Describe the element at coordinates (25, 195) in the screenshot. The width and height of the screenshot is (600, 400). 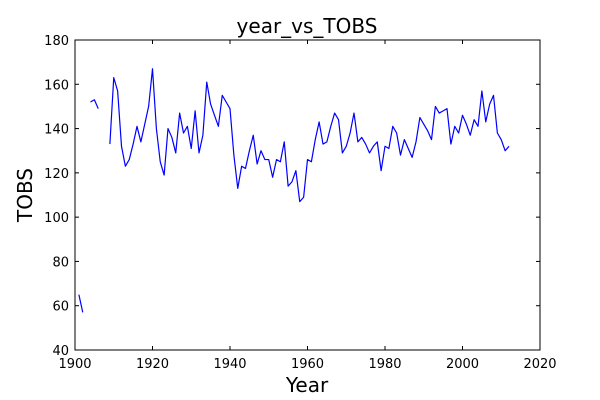
I see `y-axis-label: TOBS` at that location.